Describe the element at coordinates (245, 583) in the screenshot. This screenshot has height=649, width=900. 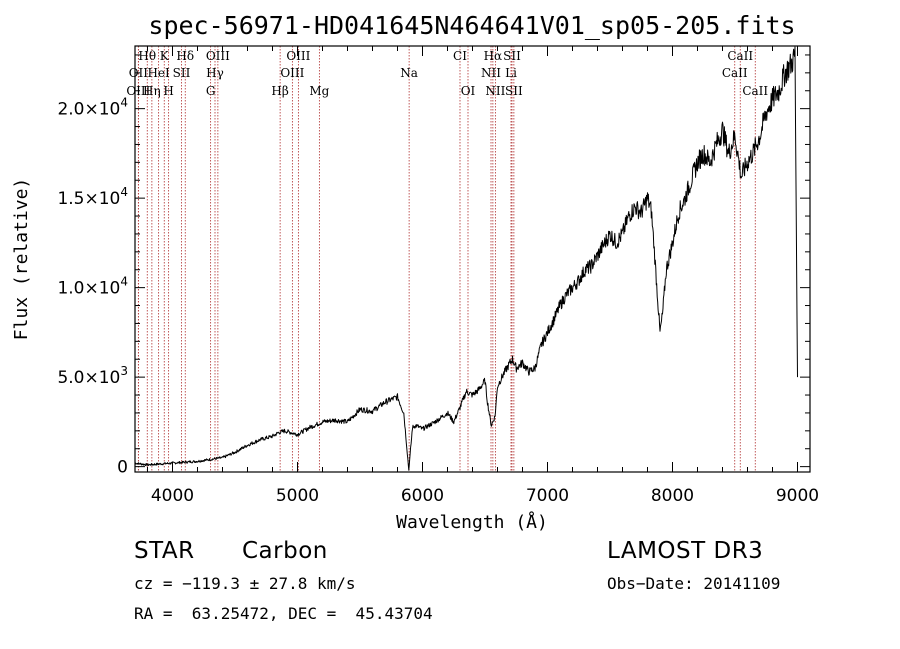
I see `redshift-velocity: cz = −119.3 ± 27.8 km/s` at that location.